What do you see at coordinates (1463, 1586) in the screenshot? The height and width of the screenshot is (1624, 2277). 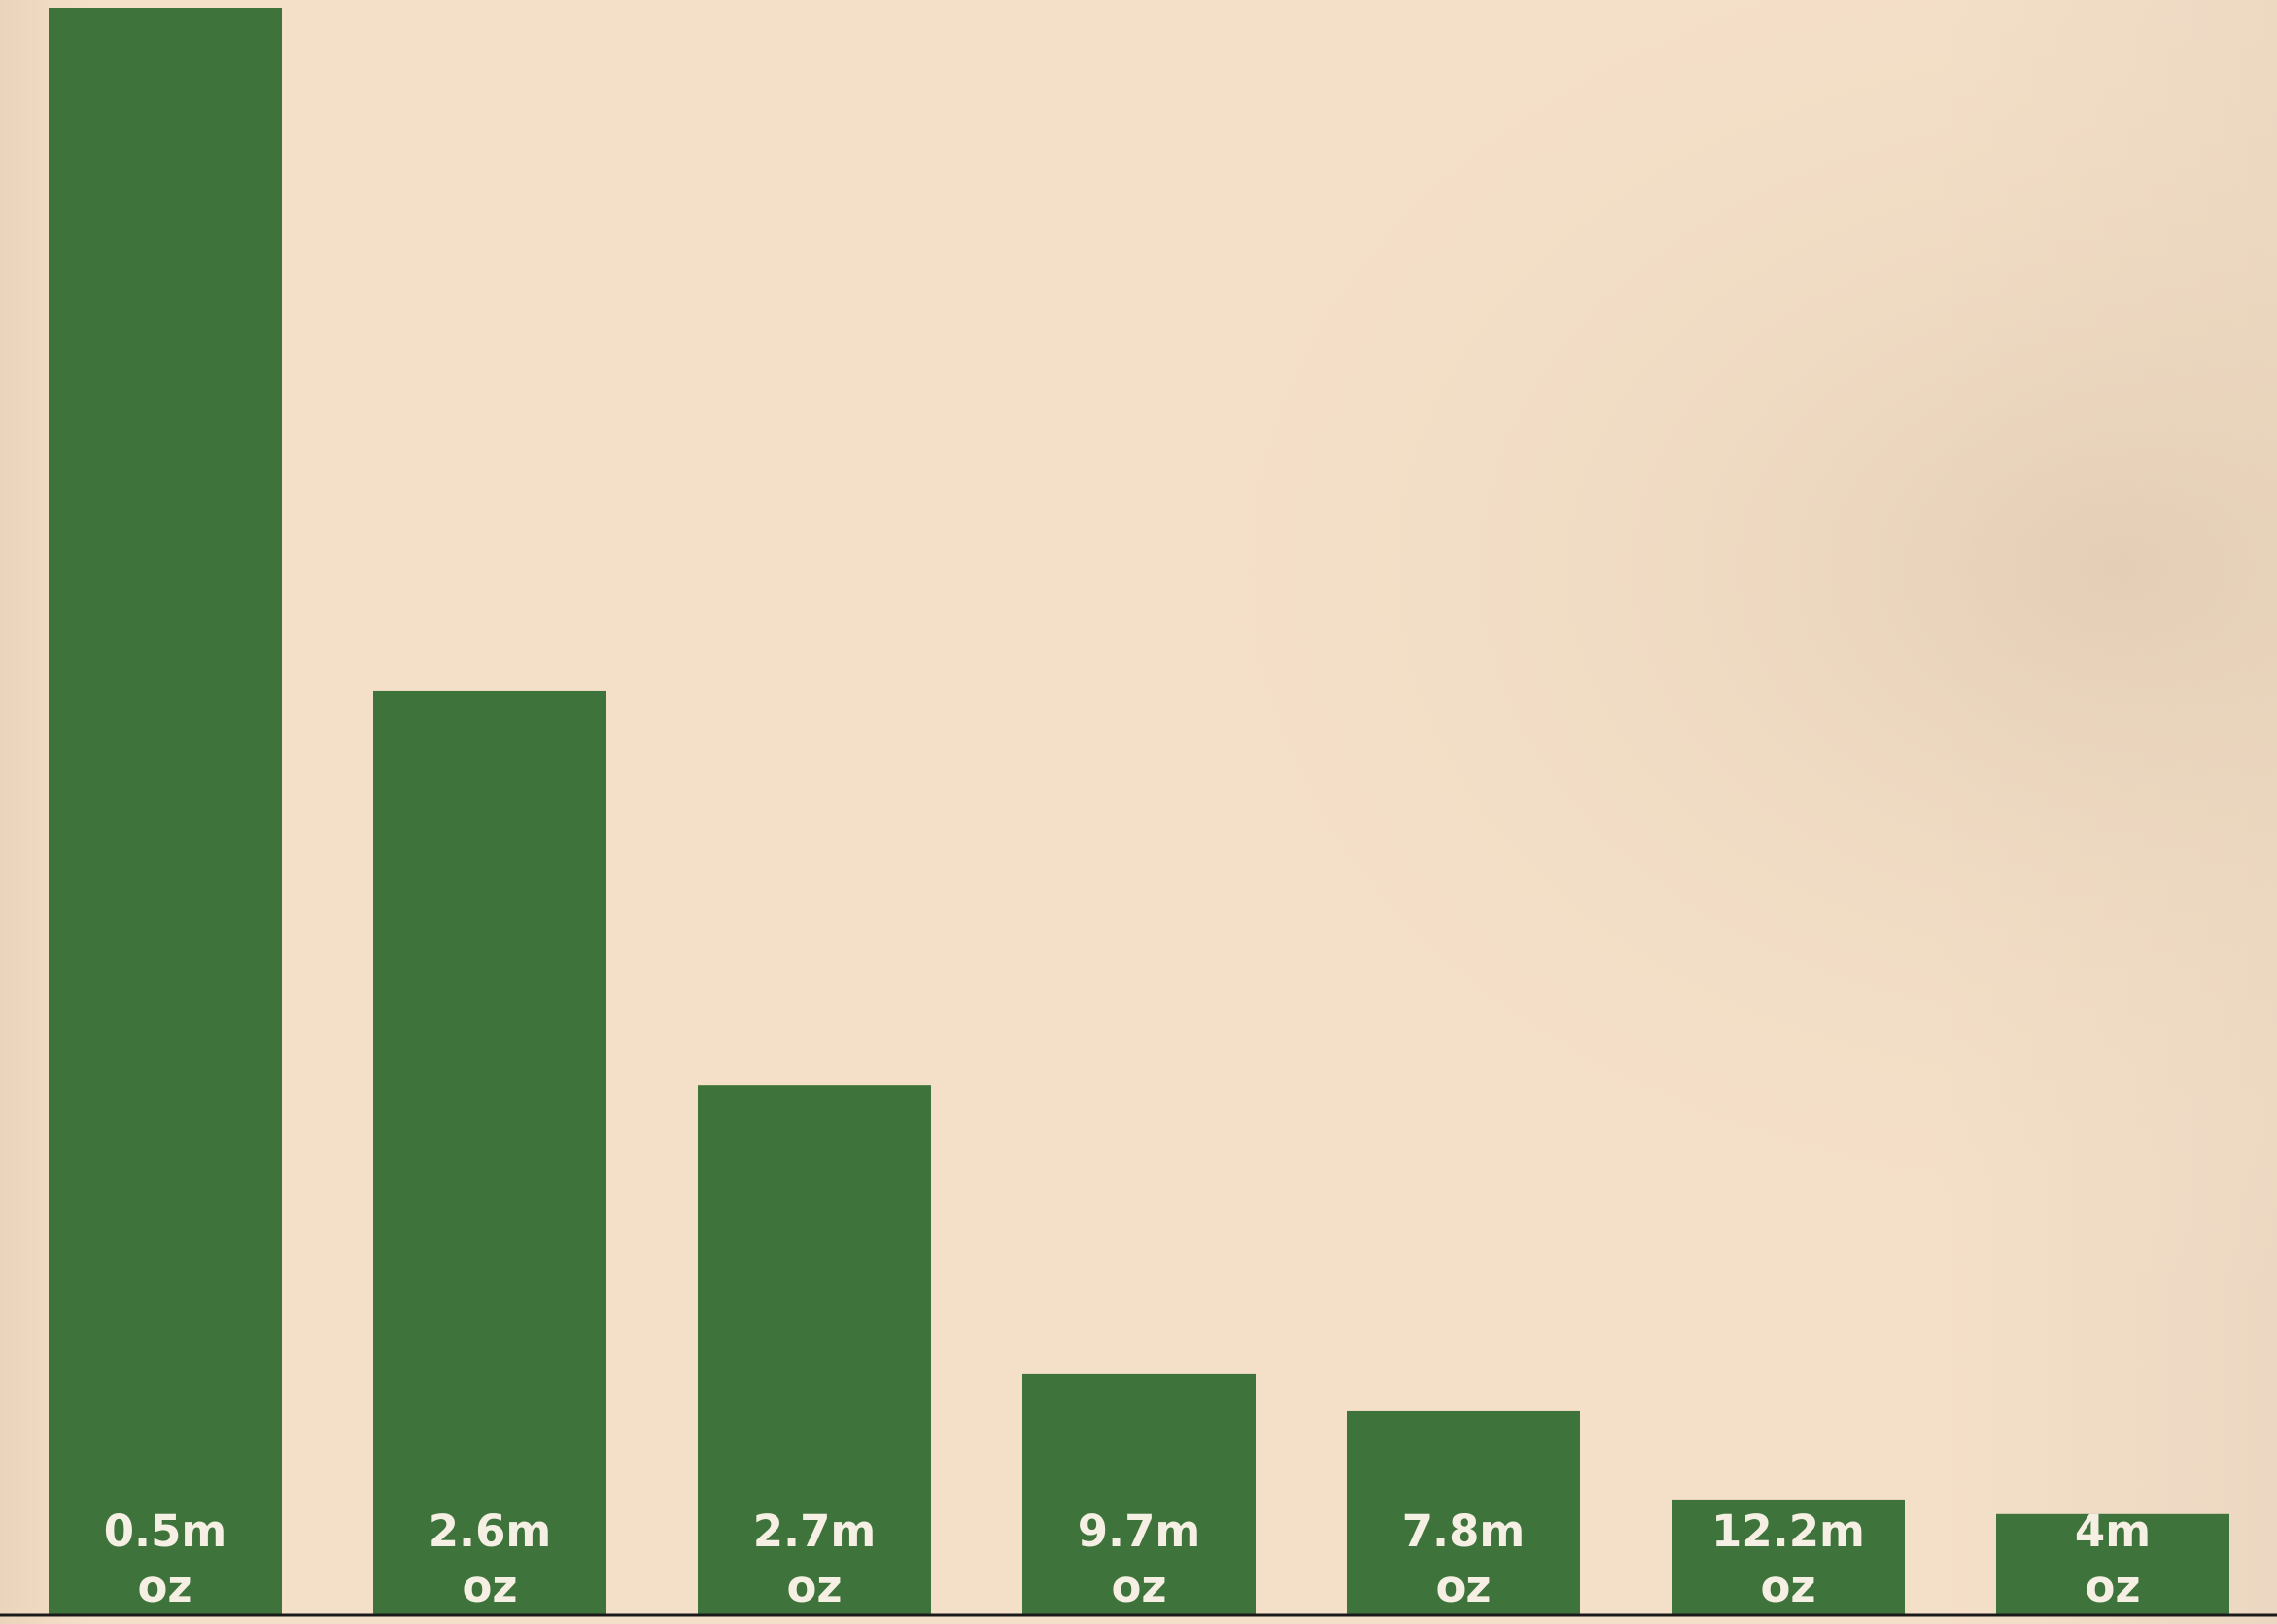 I see `bar-unit-label-5: oz` at bounding box center [1463, 1586].